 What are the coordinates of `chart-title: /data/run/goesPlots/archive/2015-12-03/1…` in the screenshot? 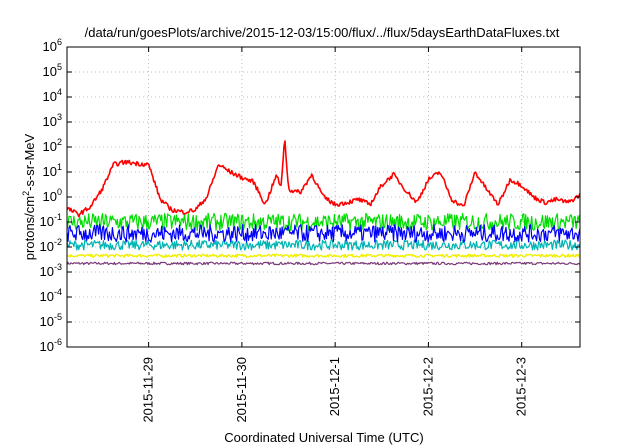 It's located at (322, 32).